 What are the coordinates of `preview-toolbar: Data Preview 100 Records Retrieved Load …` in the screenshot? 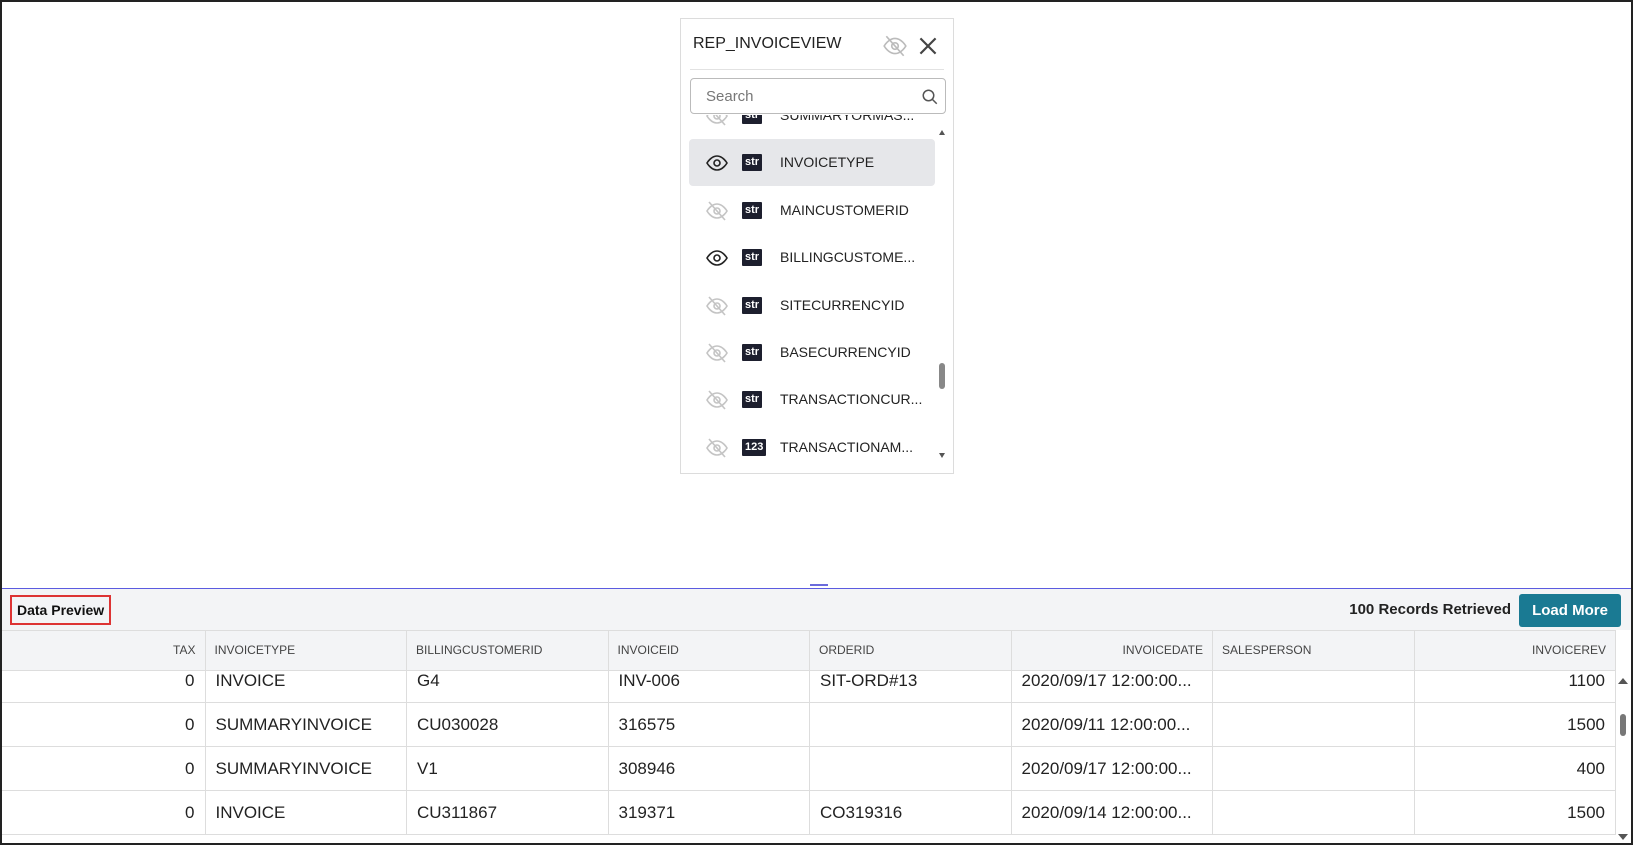 It's located at (816, 609).